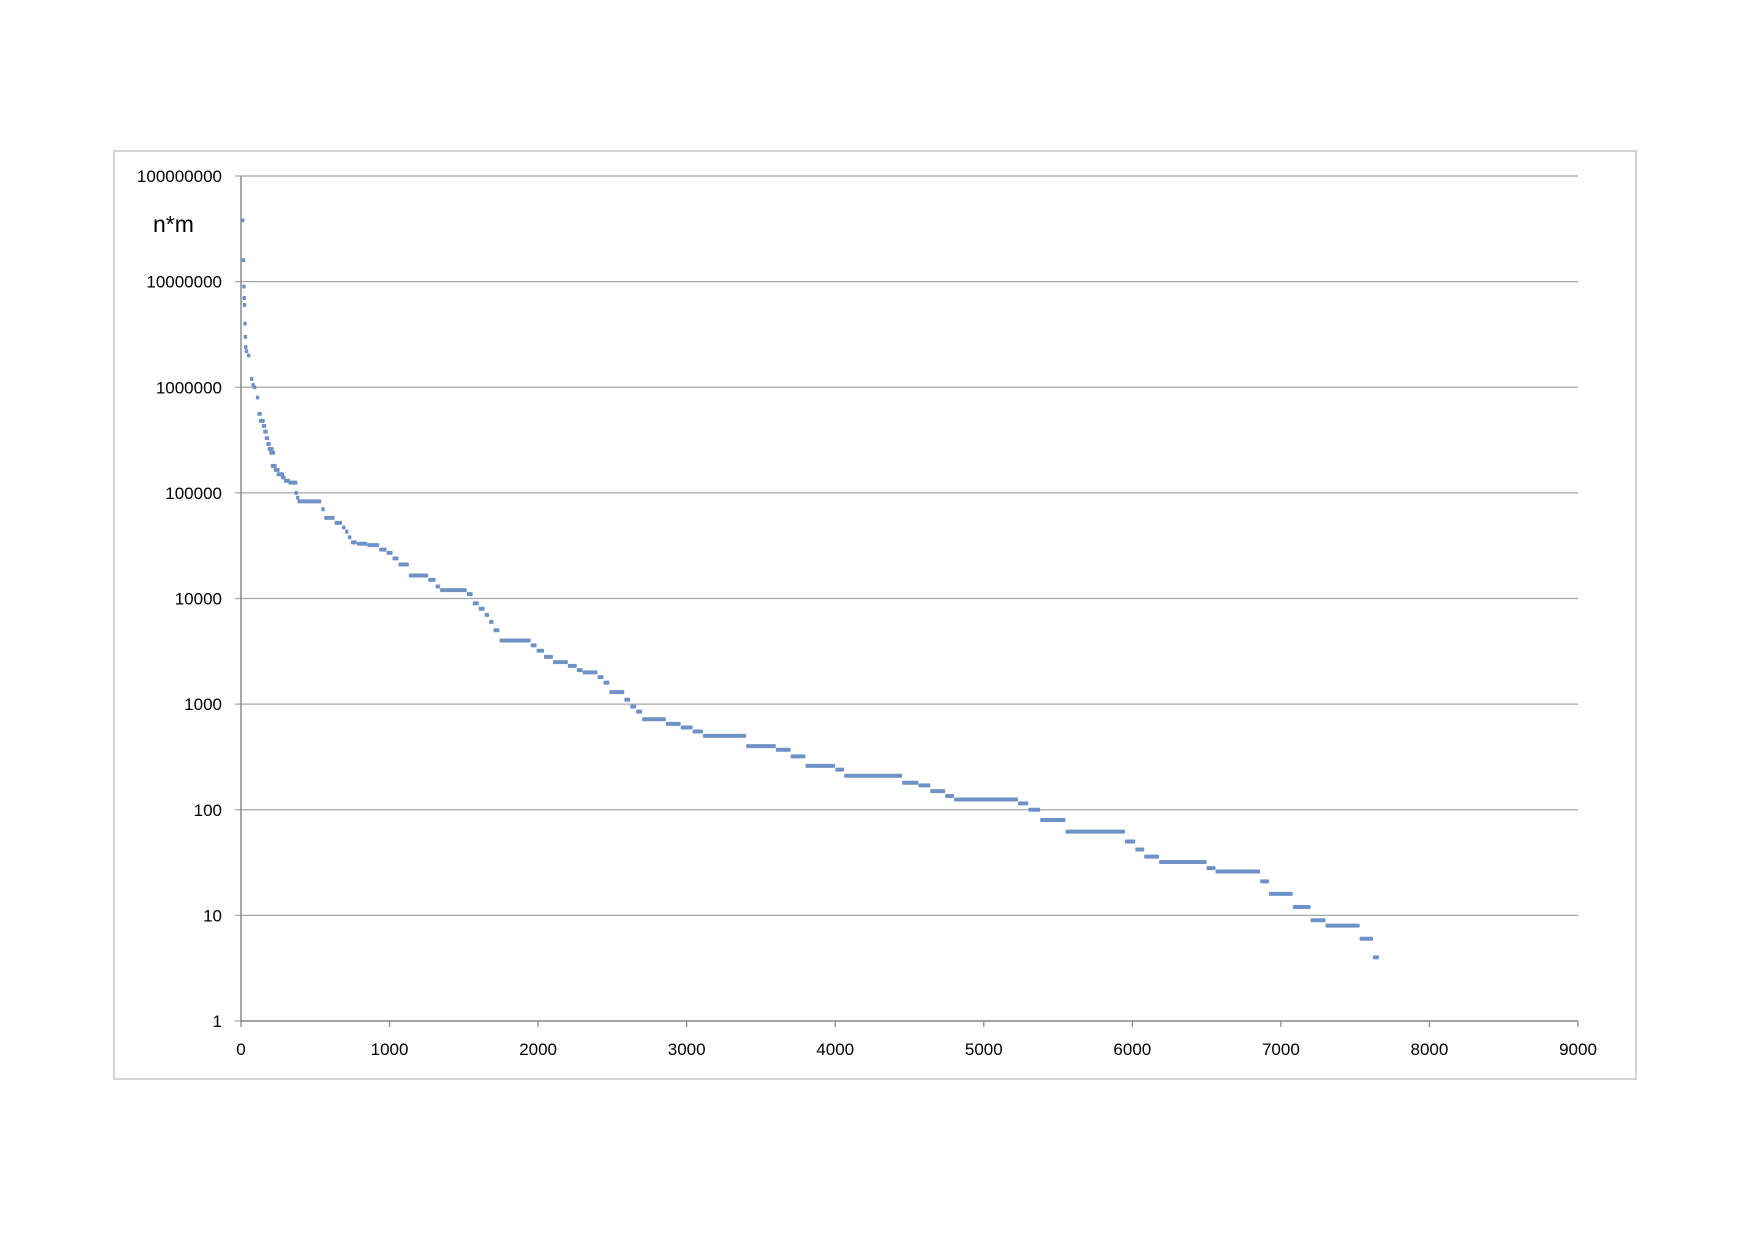 The height and width of the screenshot is (1239, 1754). Describe the element at coordinates (916, 1049) in the screenshot. I see `x-tick-labels: 0 1000 2000 3000 4000 5000 6000 7000 8000 9000` at that location.